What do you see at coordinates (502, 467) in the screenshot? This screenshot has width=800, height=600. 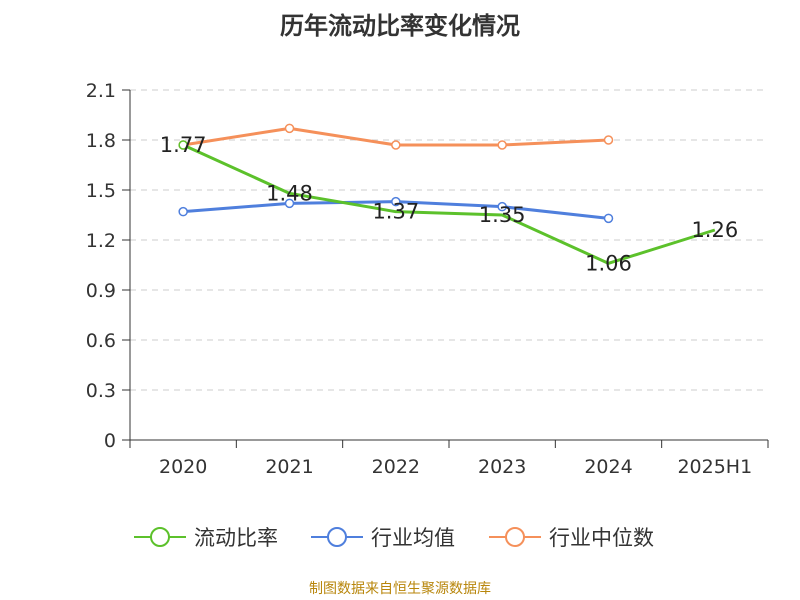 I see `x-tick-label: 2023` at bounding box center [502, 467].